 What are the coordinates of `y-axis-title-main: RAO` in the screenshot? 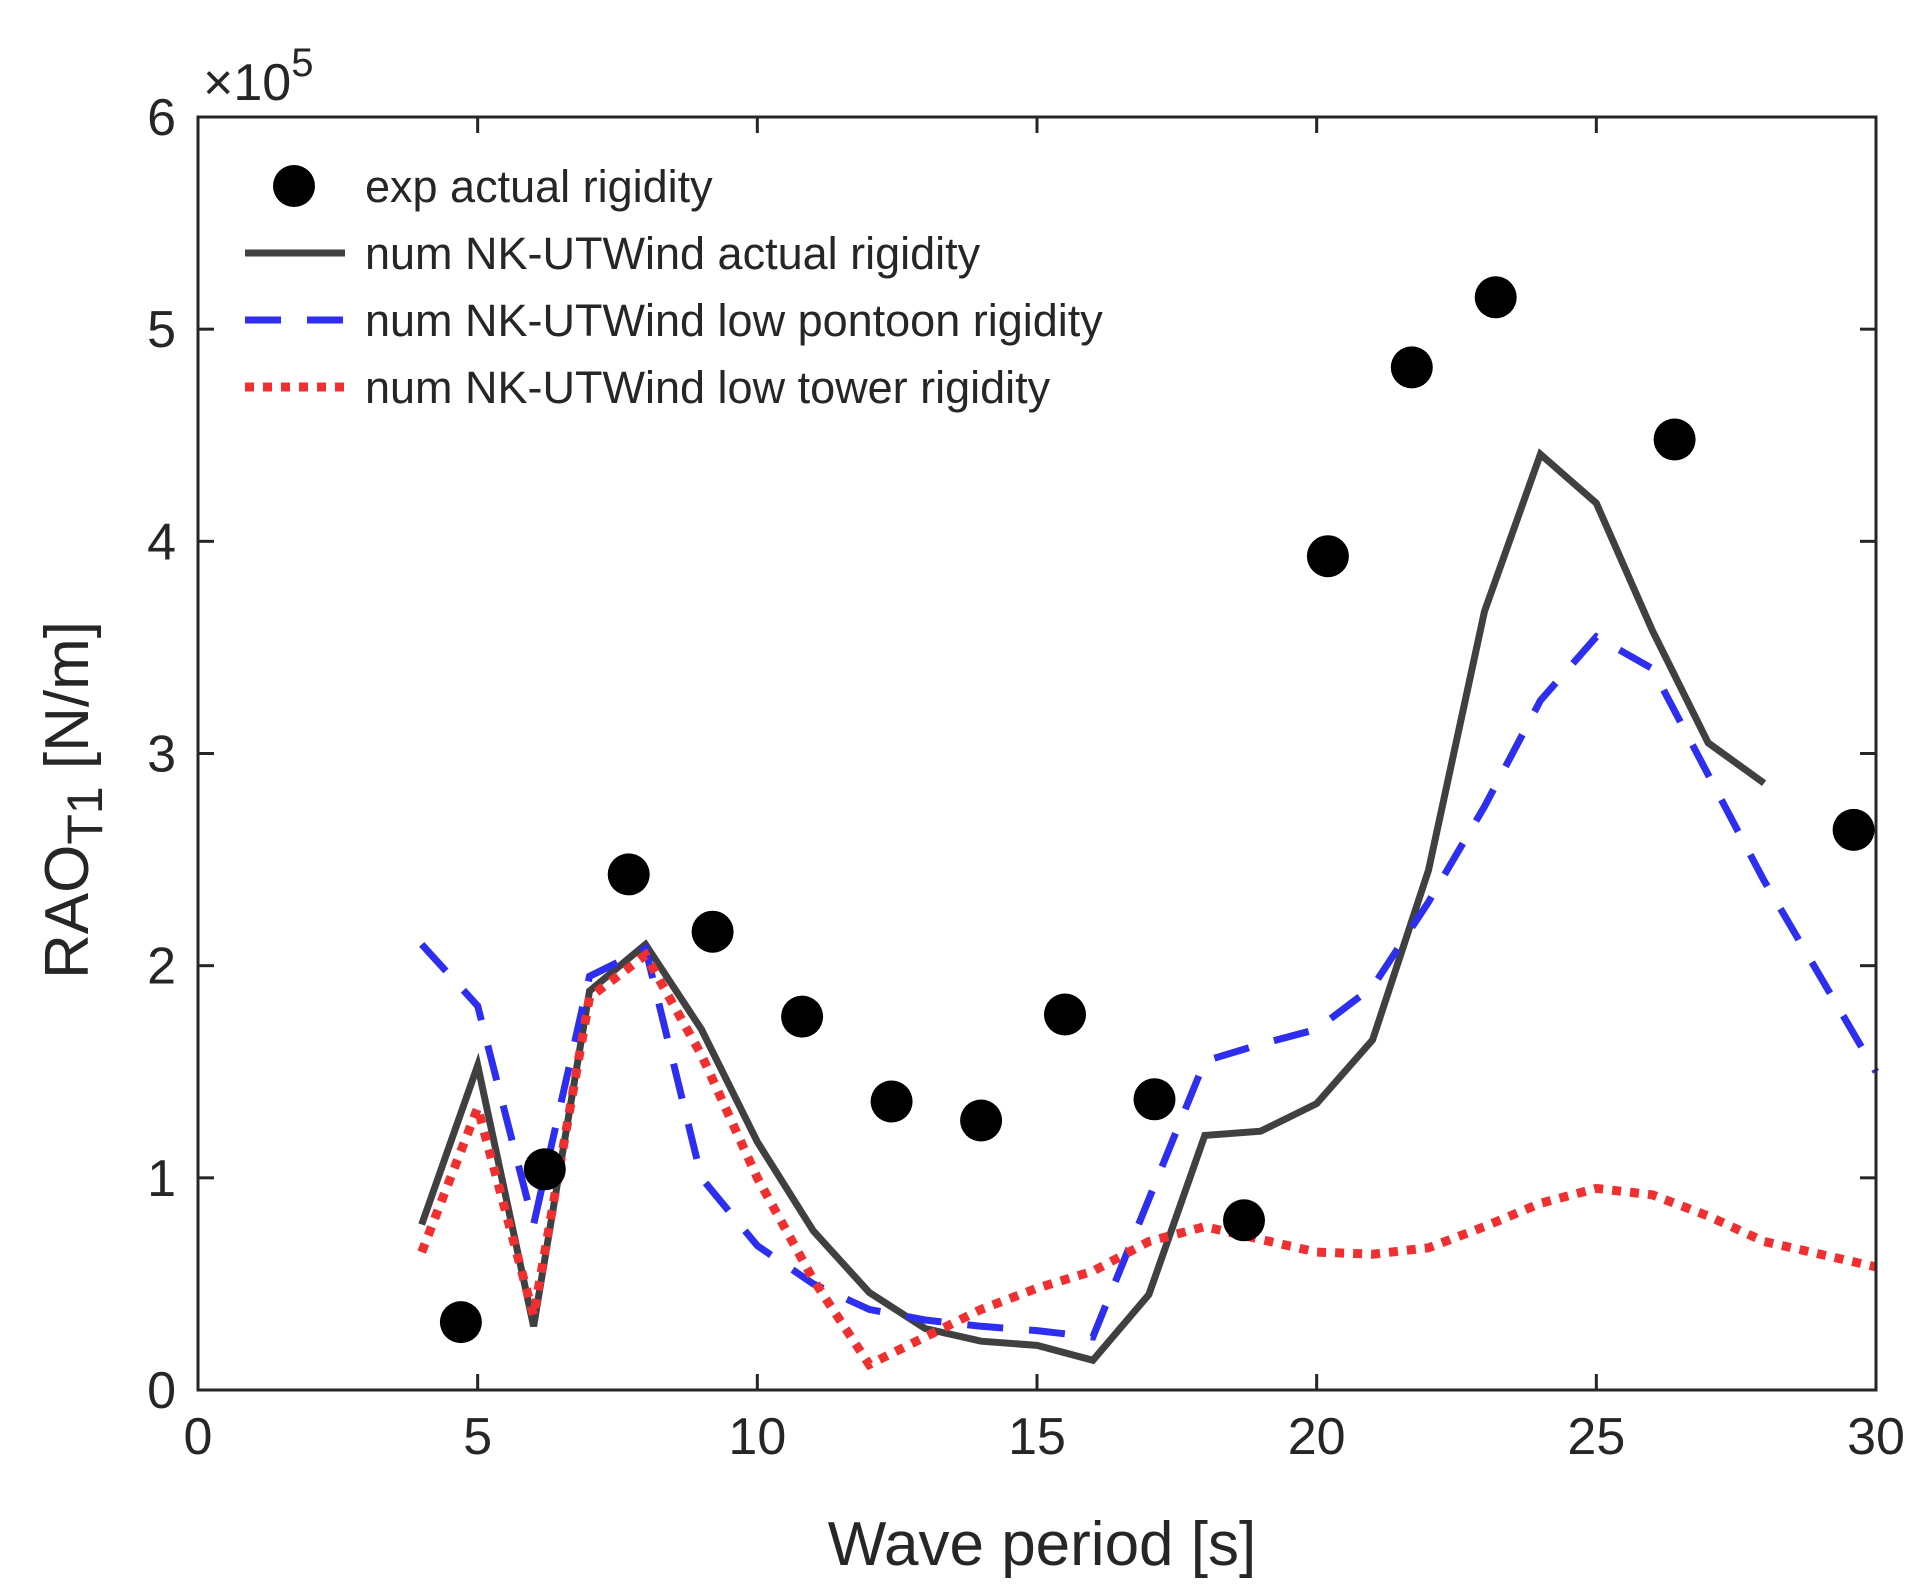 It's located at (67, 912).